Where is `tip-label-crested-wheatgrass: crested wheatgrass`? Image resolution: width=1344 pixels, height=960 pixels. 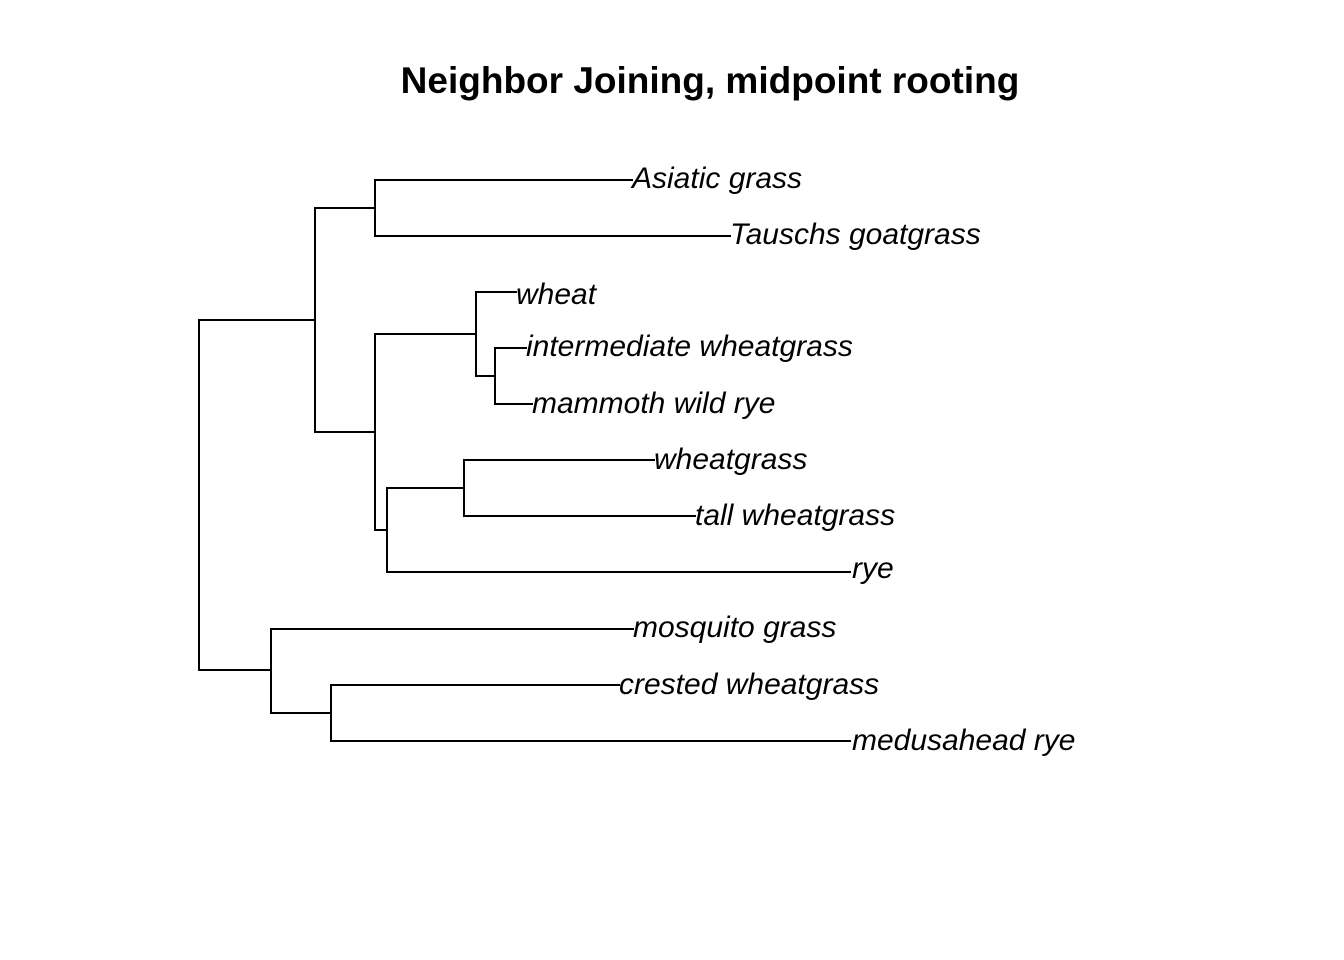 tip-label-crested-wheatgrass: crested wheatgrass is located at coordinates (749, 684).